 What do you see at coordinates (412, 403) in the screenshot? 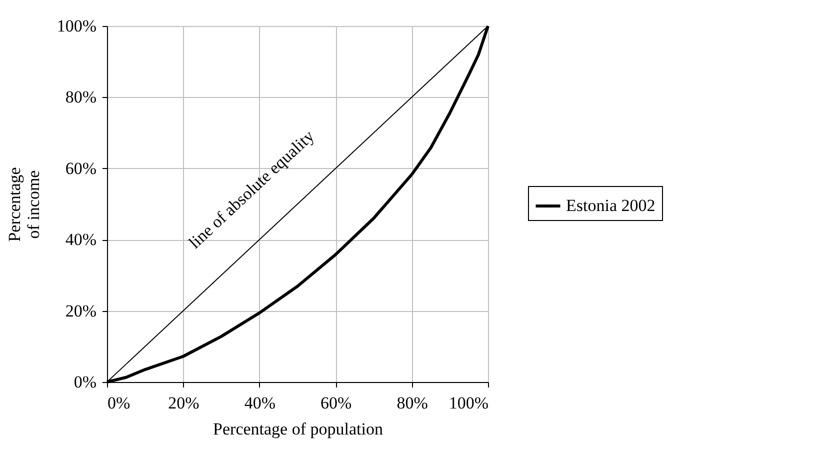
I see `x-tick-label: 80%` at bounding box center [412, 403].